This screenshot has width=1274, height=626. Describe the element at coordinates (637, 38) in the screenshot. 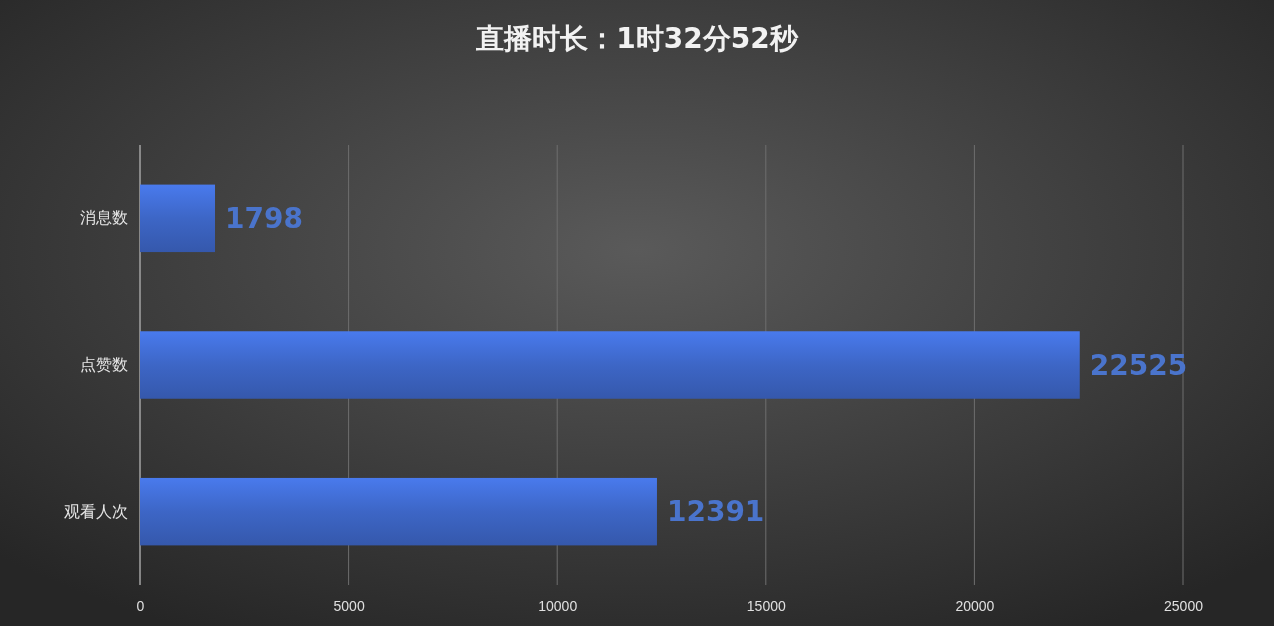

I see `chart-title: 直播时长：1时32分52秒` at that location.